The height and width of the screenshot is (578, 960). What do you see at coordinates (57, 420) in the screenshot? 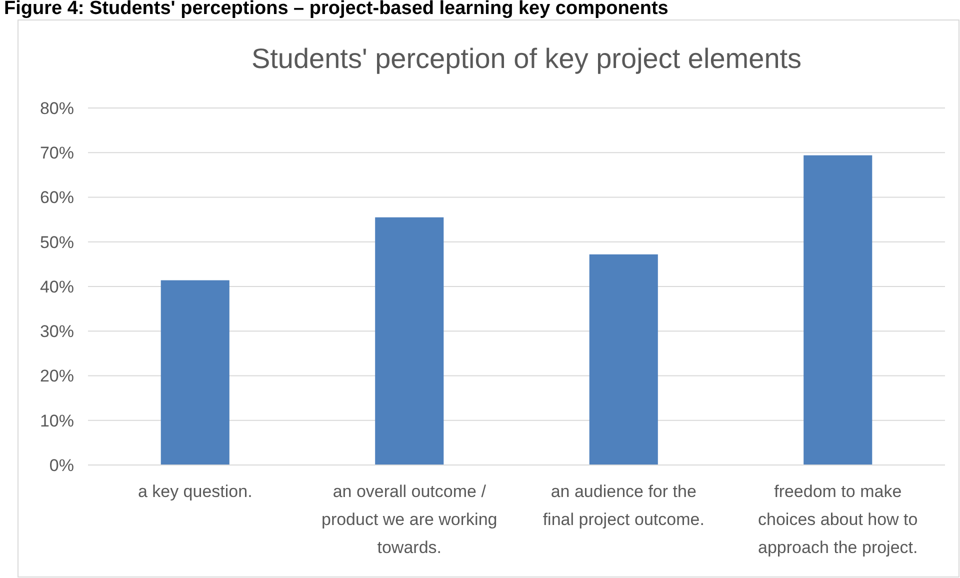
I see `y-tick-label: 10%` at bounding box center [57, 420].